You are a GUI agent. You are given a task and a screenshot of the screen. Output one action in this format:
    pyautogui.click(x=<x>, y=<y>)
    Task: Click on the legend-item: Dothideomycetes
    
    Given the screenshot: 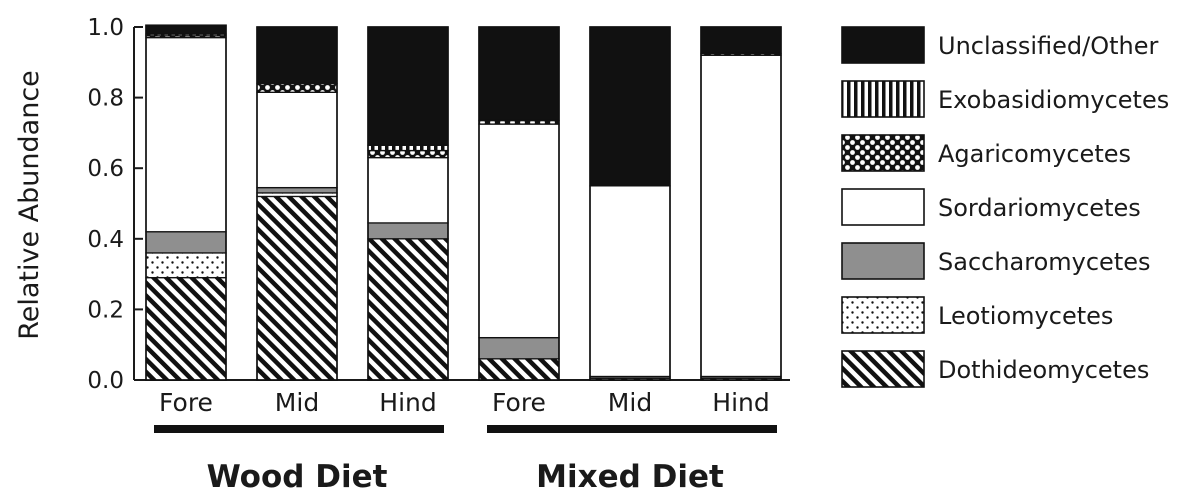 What is the action you would take?
    pyautogui.click(x=995, y=369)
    